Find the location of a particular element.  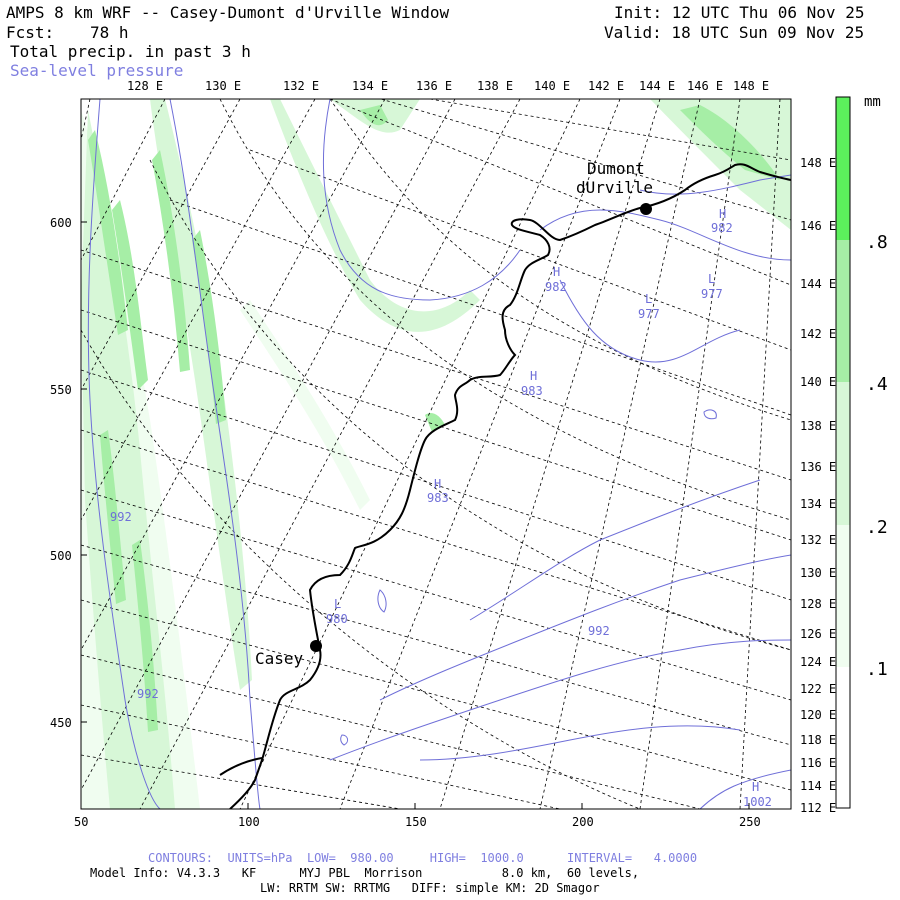

lon-label-right: 118 E is located at coordinates (818, 740).